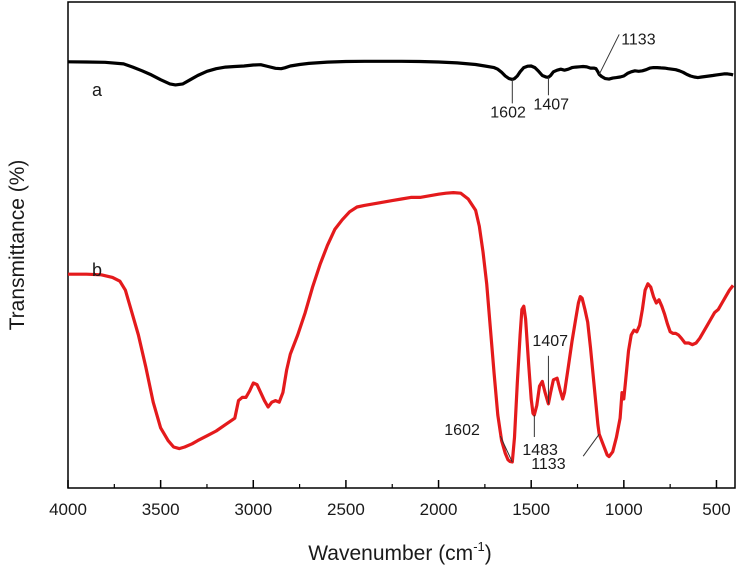  Describe the element at coordinates (400, 552) in the screenshot. I see `x-axis-title: Wavenumber (cm-1)` at that location.